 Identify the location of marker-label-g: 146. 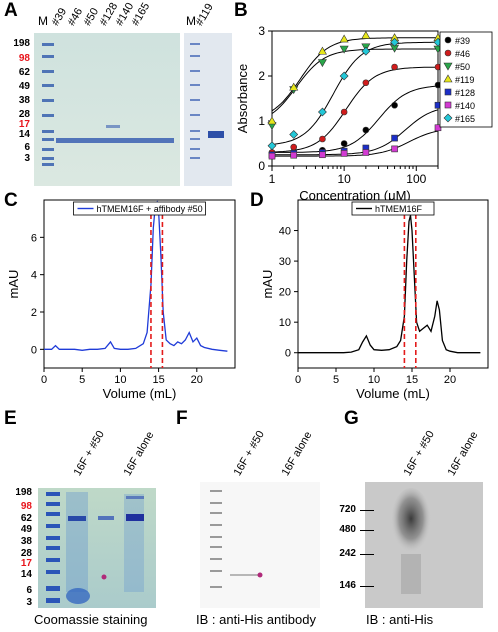
(347, 585).